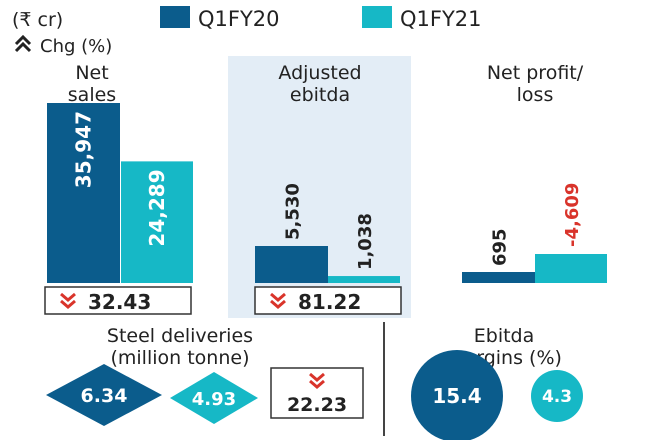  What do you see at coordinates (91, 73) in the screenshot?
I see `net-sales-title-line1: Net` at bounding box center [91, 73].